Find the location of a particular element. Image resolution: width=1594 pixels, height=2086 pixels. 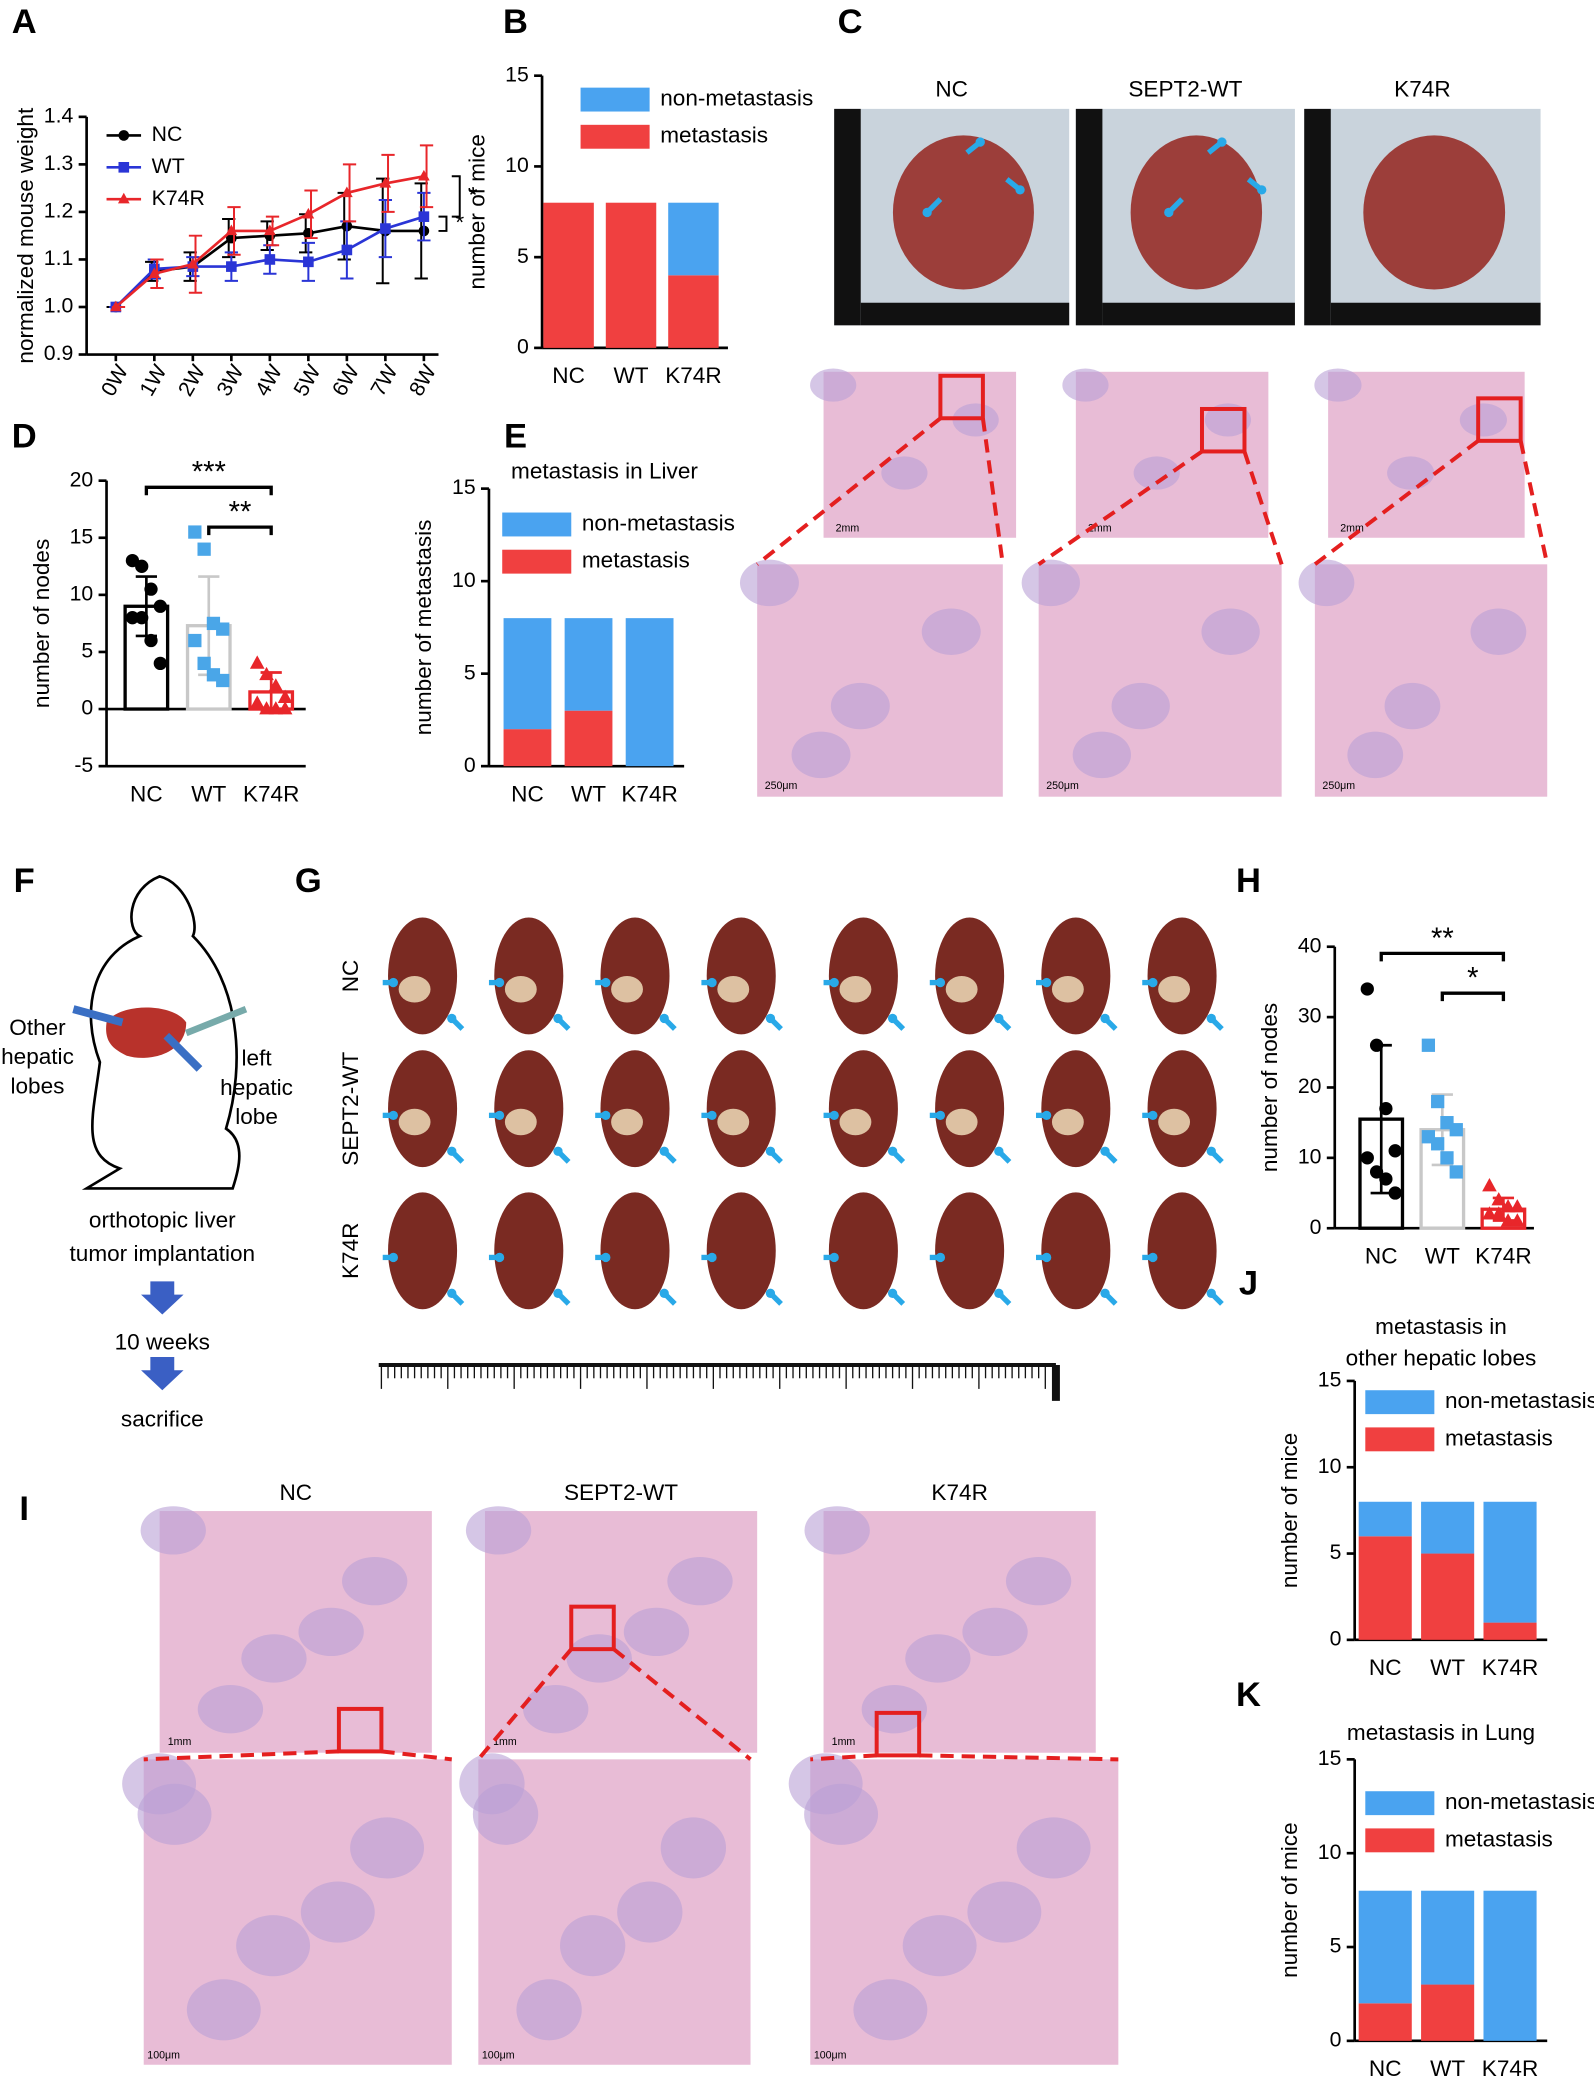

group-label: K74R is located at coordinates (959, 1492).